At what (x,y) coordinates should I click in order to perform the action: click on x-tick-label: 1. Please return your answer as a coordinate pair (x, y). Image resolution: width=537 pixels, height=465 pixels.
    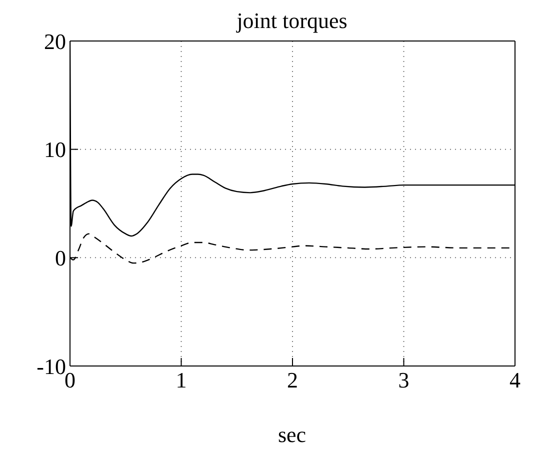
    Looking at the image, I should click on (181, 380).